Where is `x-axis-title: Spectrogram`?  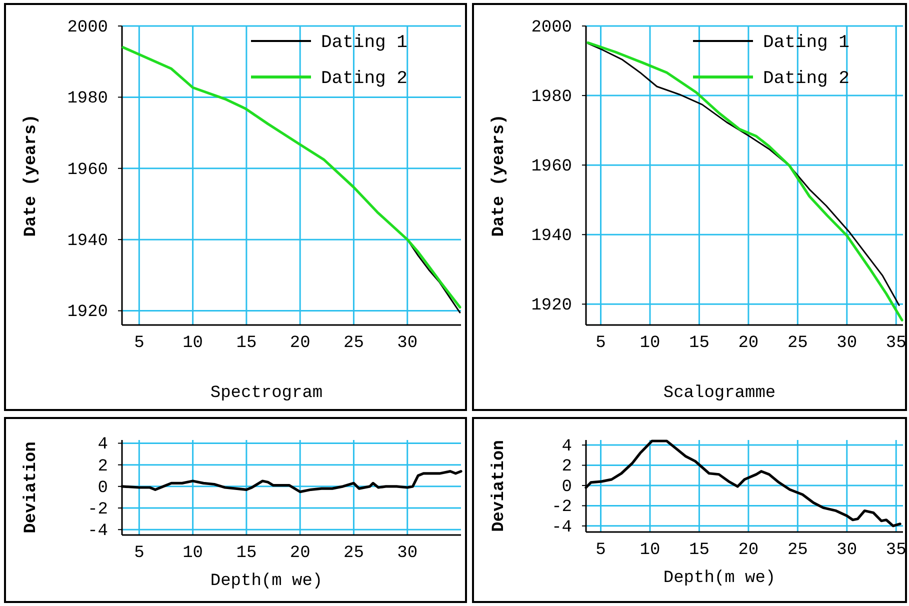 x-axis-title: Spectrogram is located at coordinates (266, 393).